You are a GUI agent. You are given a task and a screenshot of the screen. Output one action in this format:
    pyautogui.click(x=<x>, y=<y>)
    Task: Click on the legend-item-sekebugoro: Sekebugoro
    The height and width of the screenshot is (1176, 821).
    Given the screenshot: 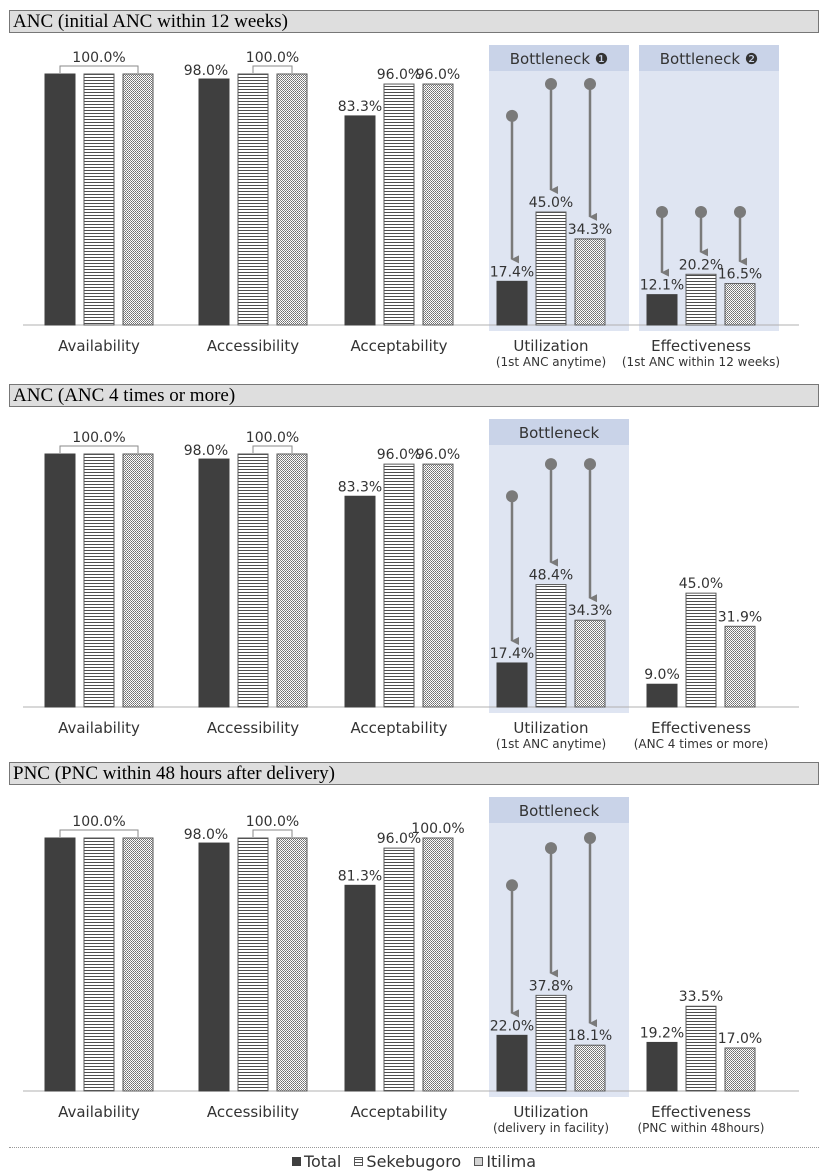 What is the action you would take?
    pyautogui.click(x=407, y=1161)
    